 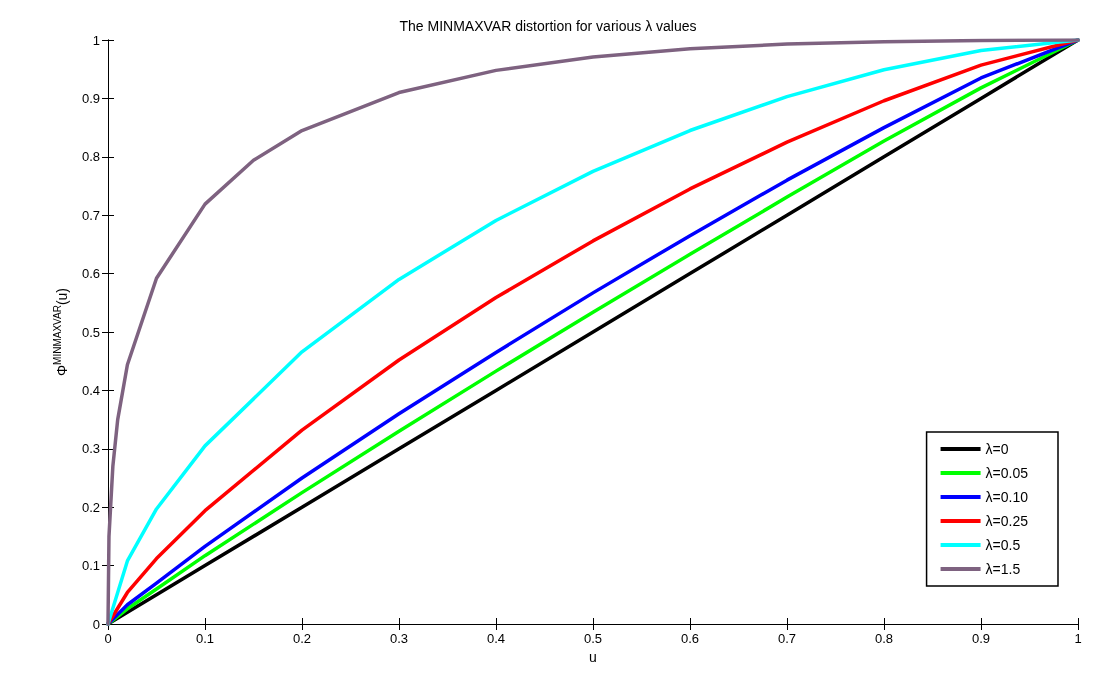 What do you see at coordinates (1078, 638) in the screenshot?
I see `x-tick-label: 1` at bounding box center [1078, 638].